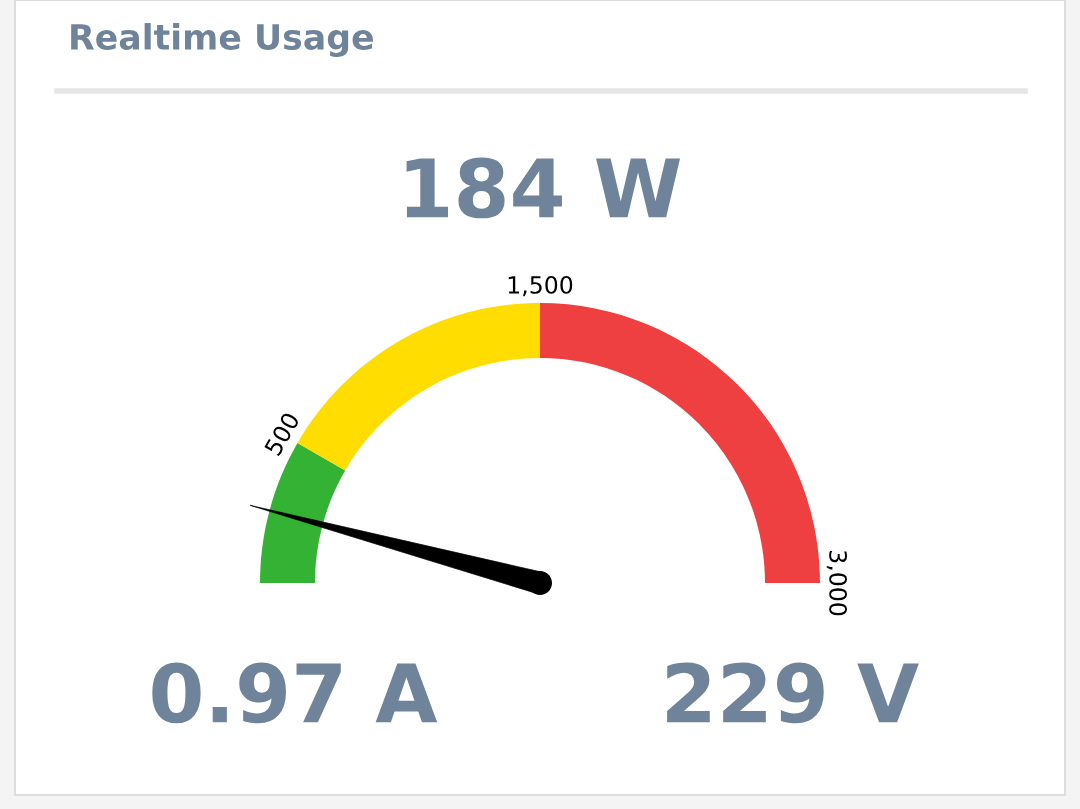 This screenshot has height=809, width=1080. I want to click on text: 229 V, so click(793, 693).